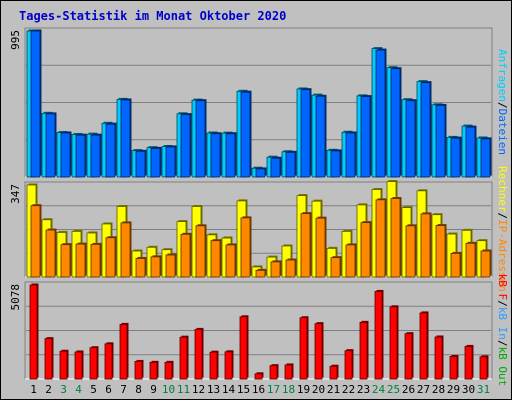  I want to click on day-label-8: 8, so click(138, 389).